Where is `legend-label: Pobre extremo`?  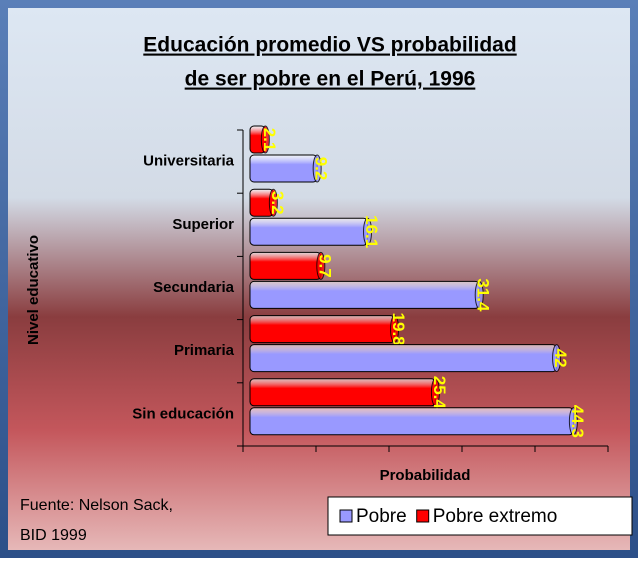 legend-label: Pobre extremo is located at coordinates (495, 516).